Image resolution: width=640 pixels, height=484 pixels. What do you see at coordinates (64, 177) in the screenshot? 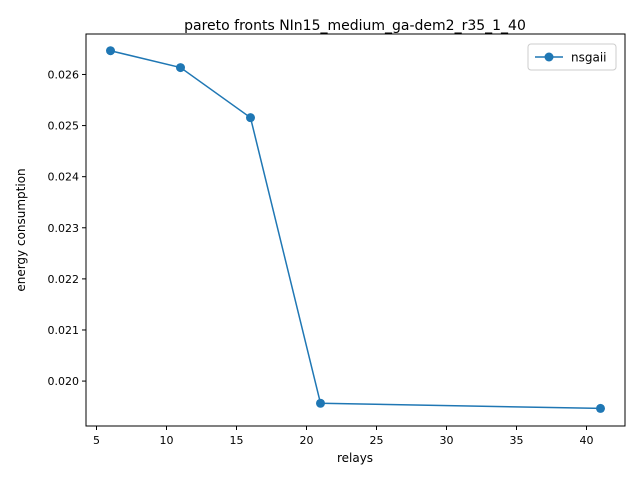
I see `y-tick-label: 0.024` at bounding box center [64, 177].